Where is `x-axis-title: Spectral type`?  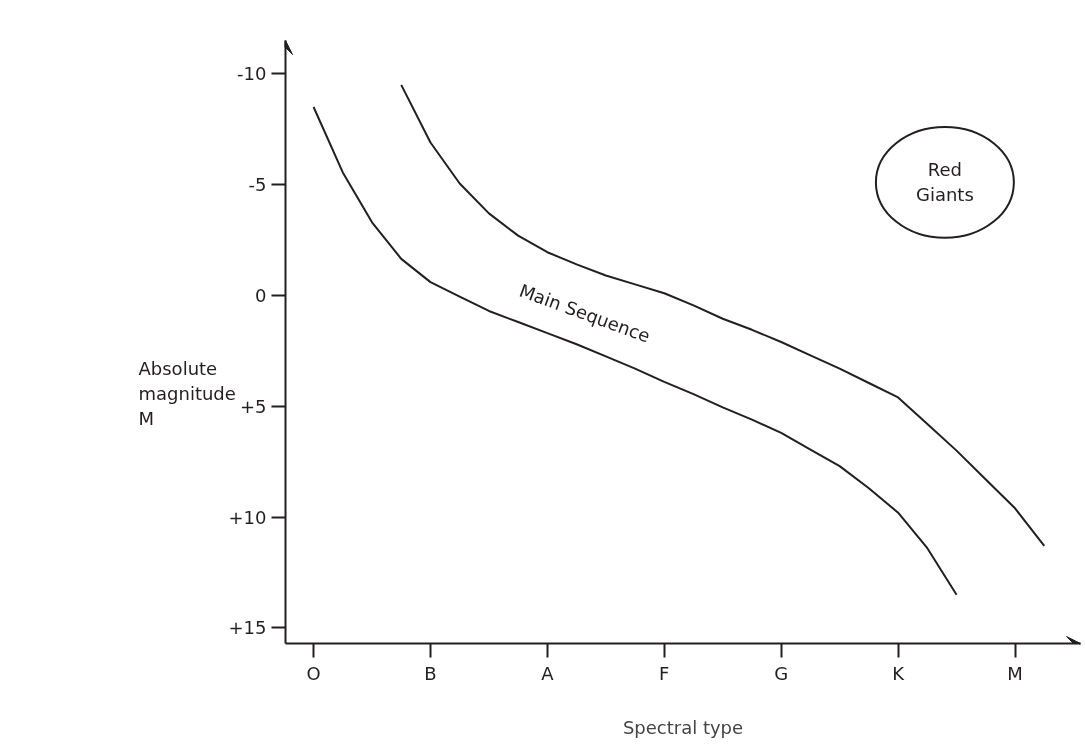 x-axis-title: Spectral type is located at coordinates (683, 727).